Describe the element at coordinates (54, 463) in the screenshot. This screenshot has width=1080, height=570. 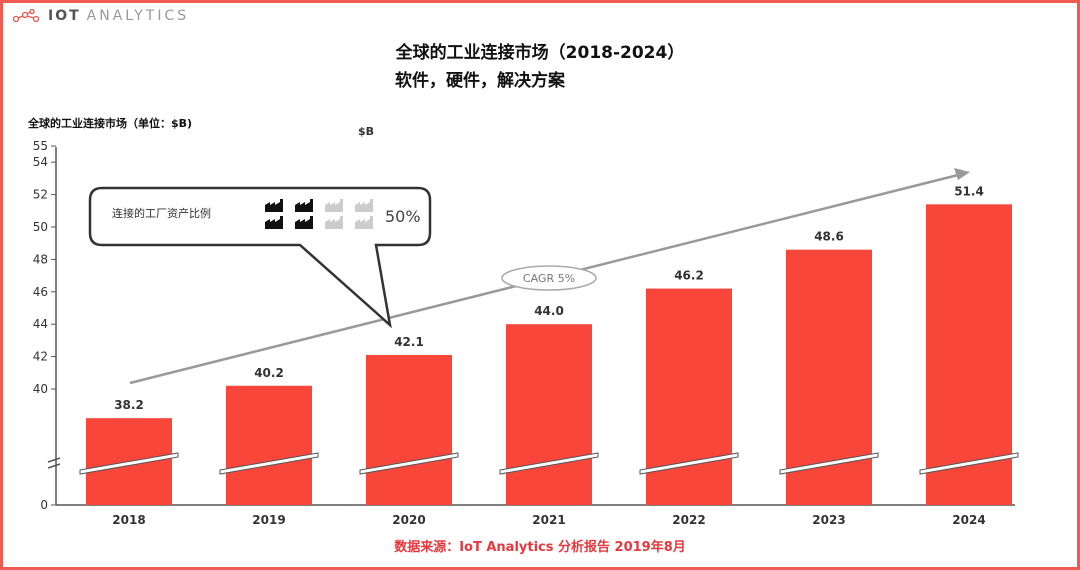
I see `axis-break-mark` at that location.